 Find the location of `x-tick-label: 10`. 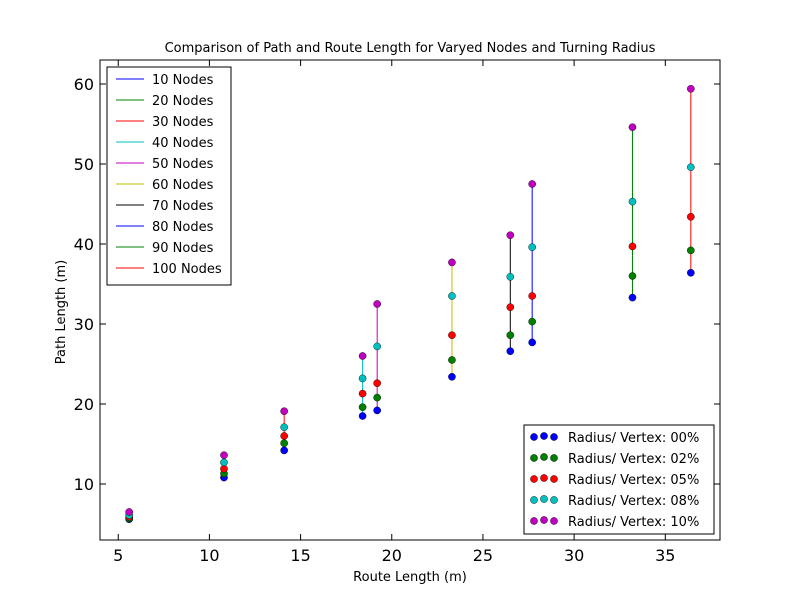

x-tick-label: 10 is located at coordinates (209, 555).